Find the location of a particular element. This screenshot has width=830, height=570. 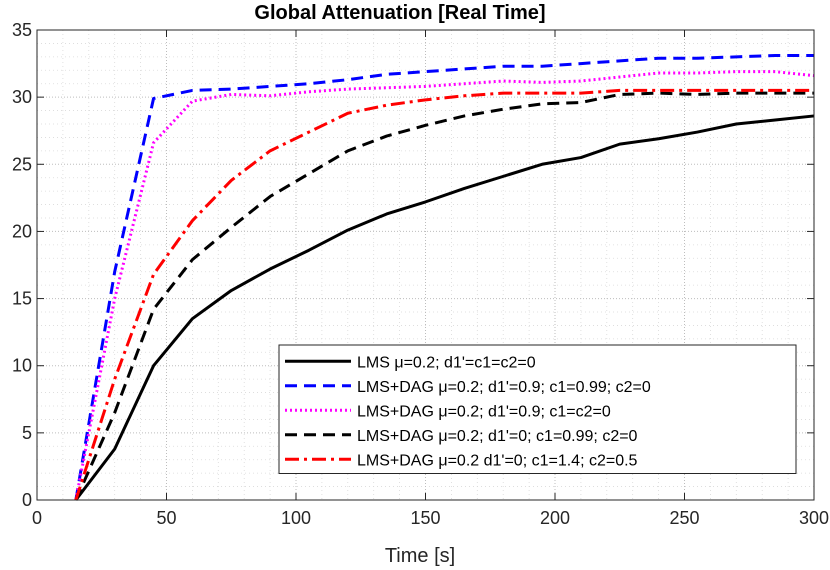

y-tick-label: 25 is located at coordinates (22, 164).